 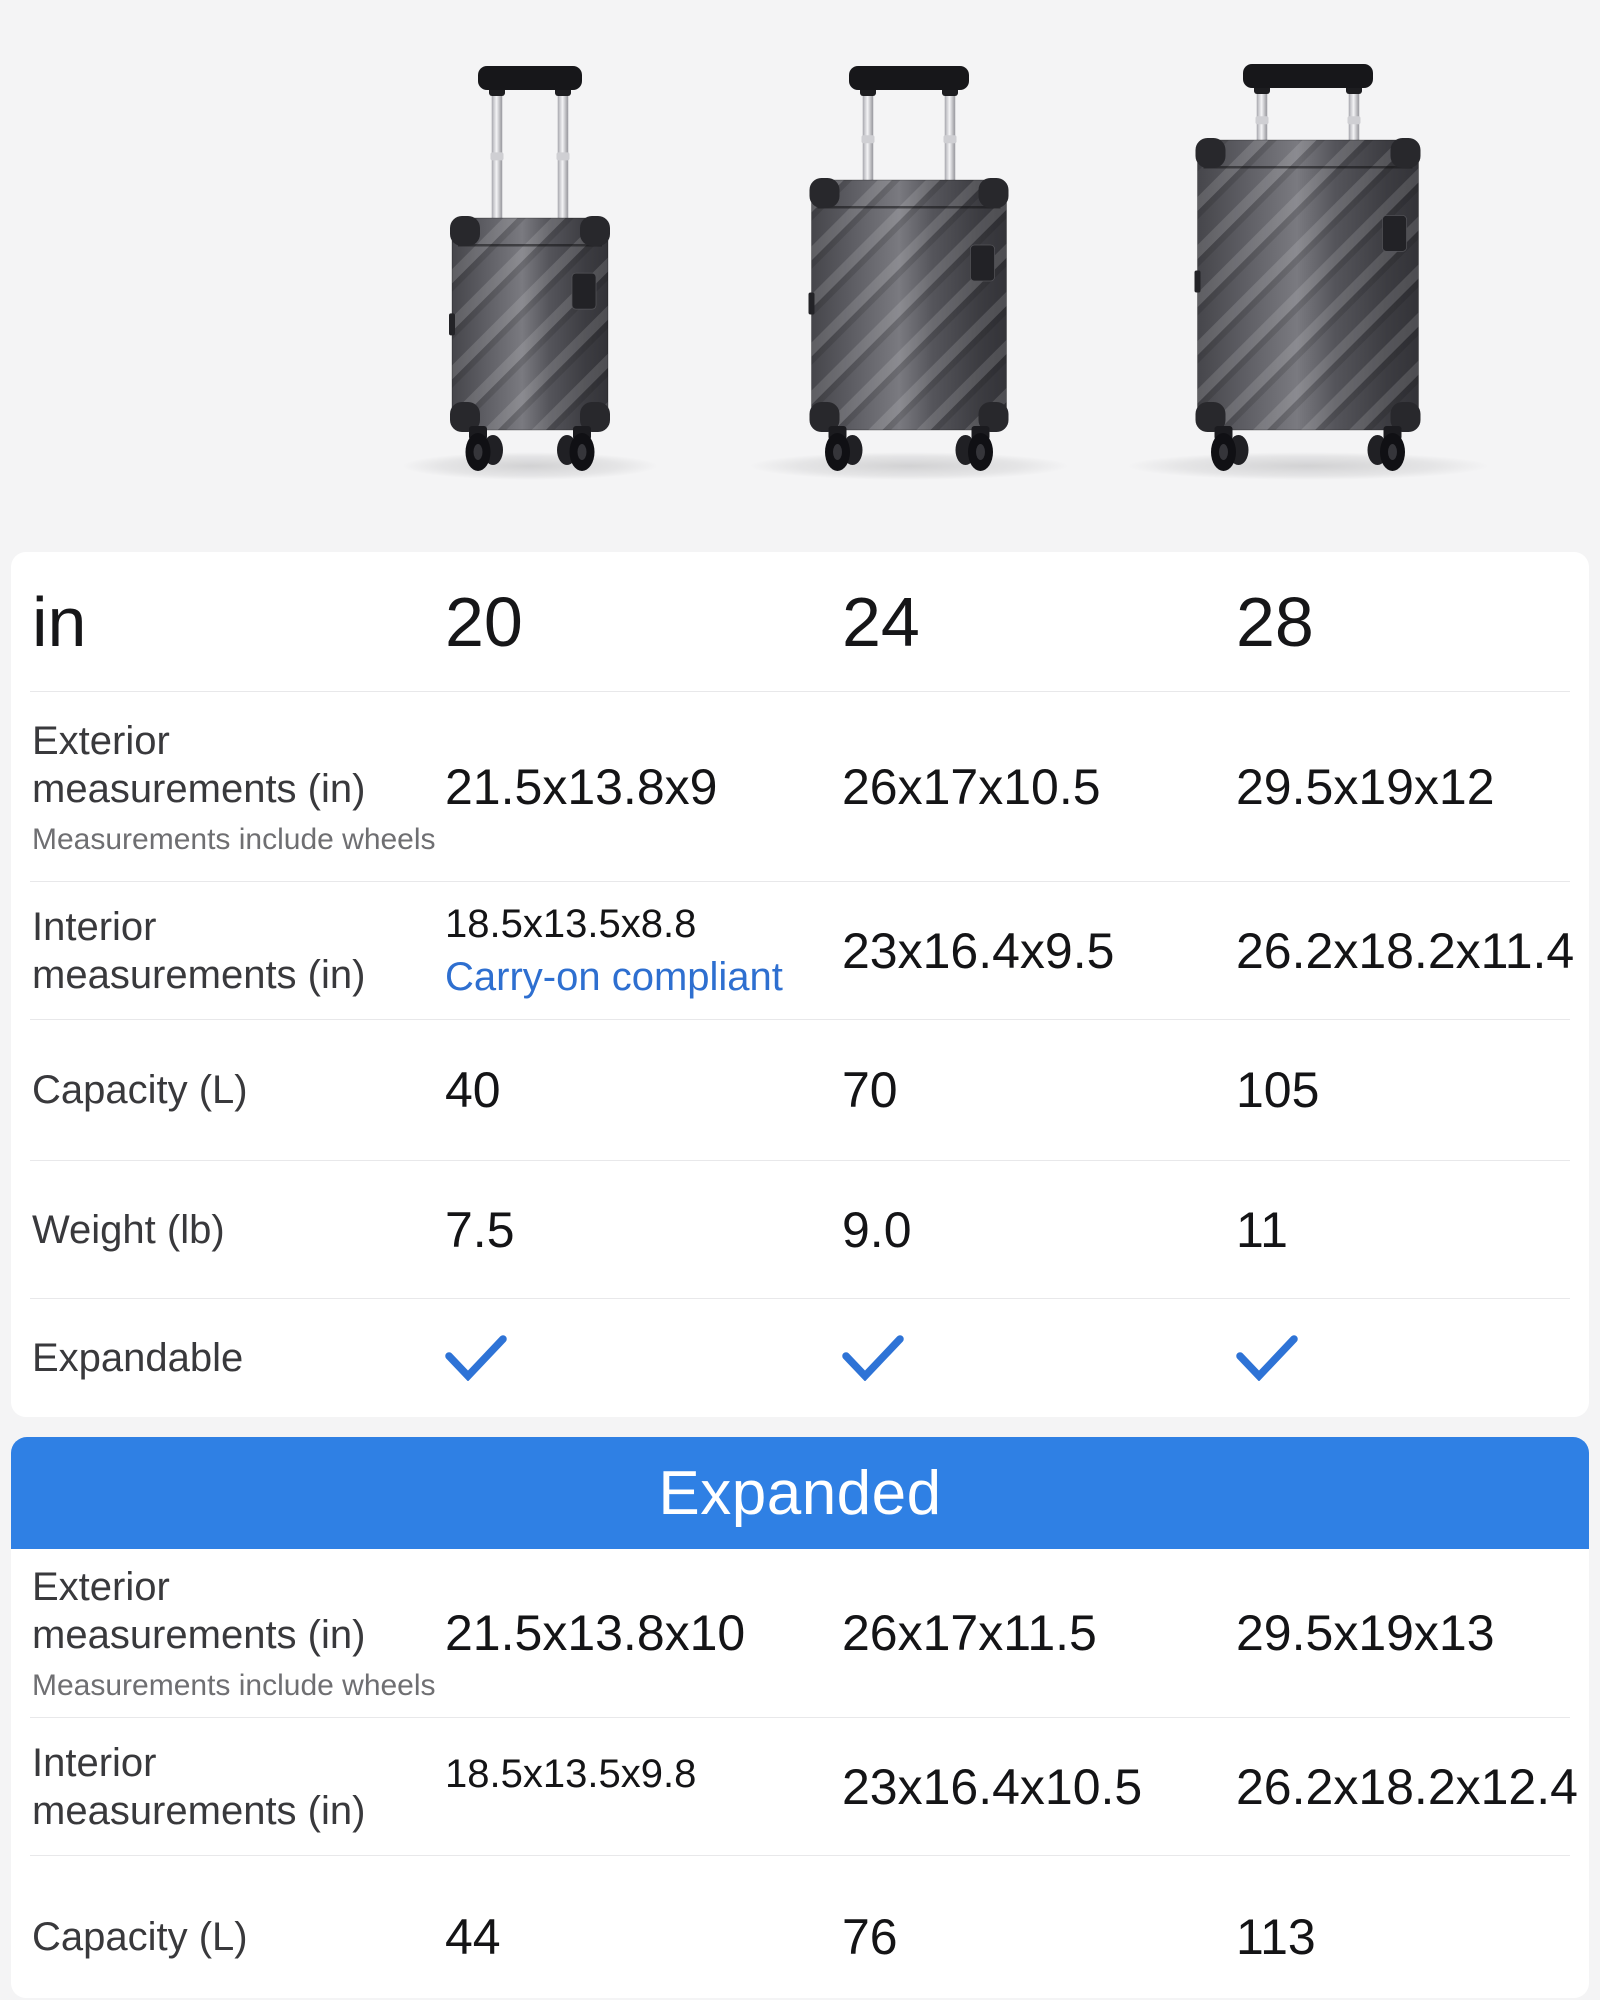 What do you see at coordinates (571, 1774) in the screenshot?
I see `expanded-interior-value-20: 18.5x13.5x9.8` at bounding box center [571, 1774].